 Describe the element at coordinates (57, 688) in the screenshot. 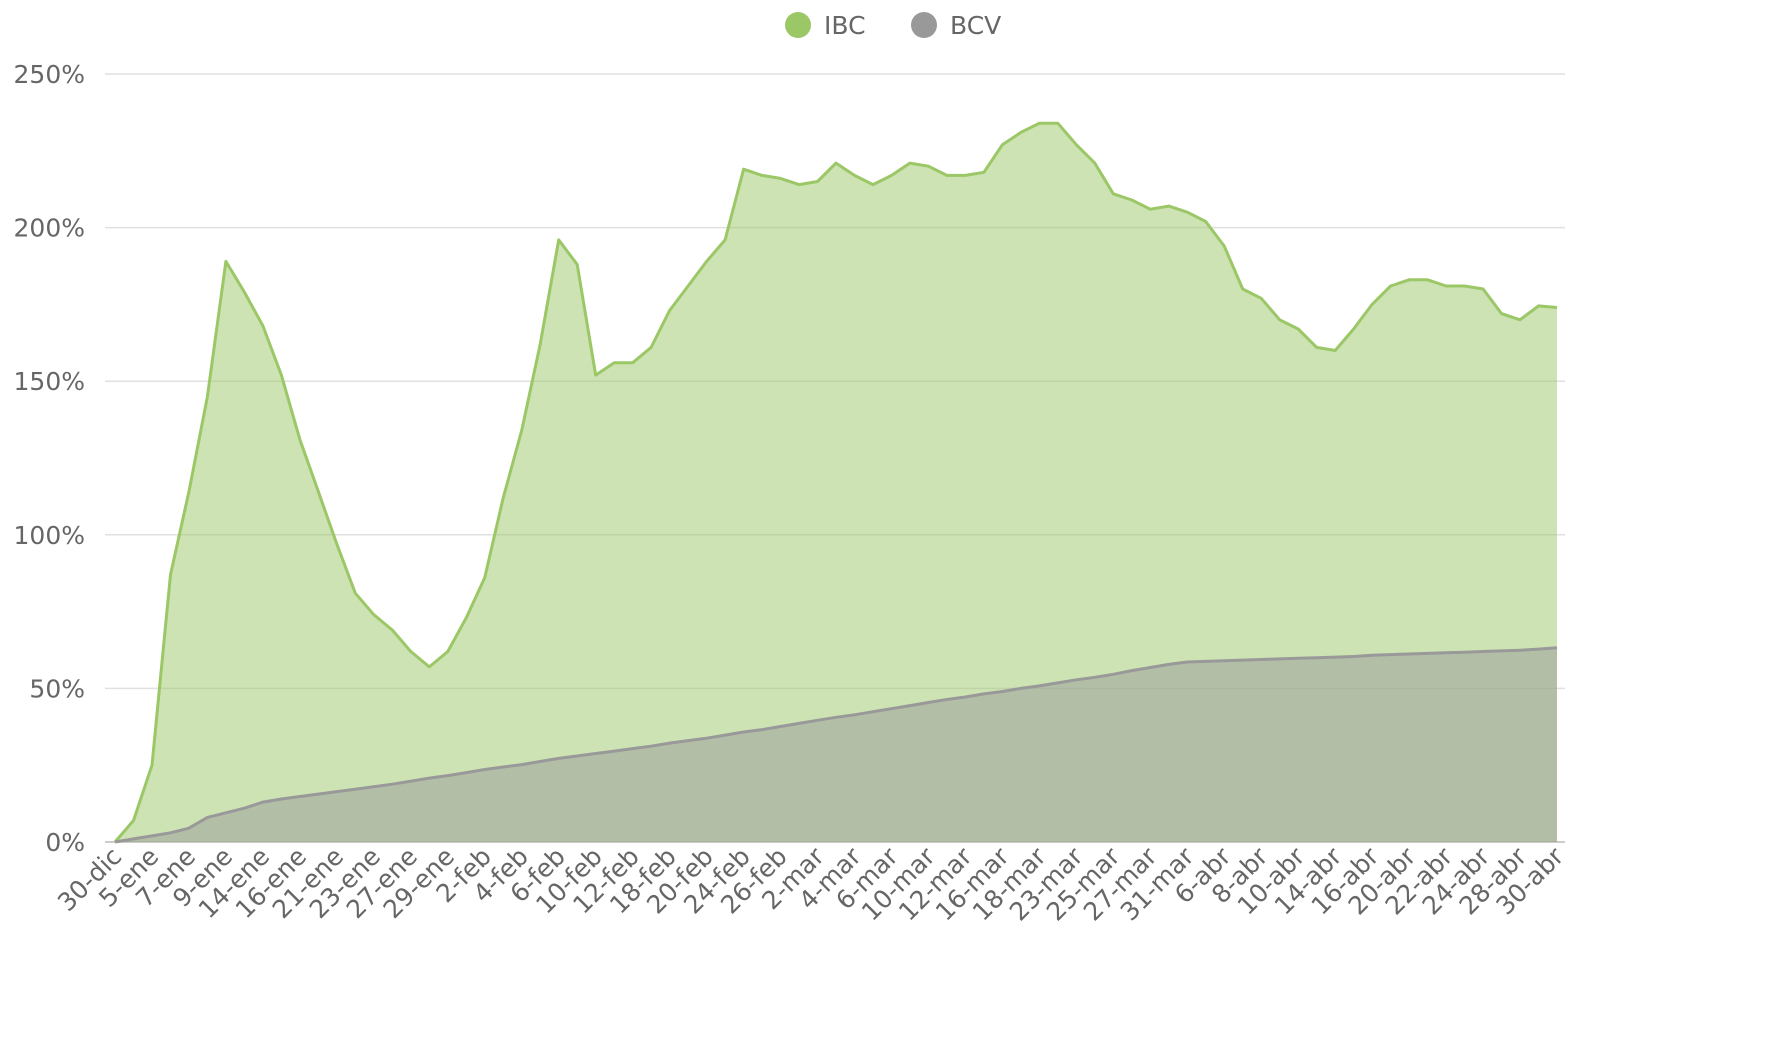

I see `y-tick-label: 50%` at that location.